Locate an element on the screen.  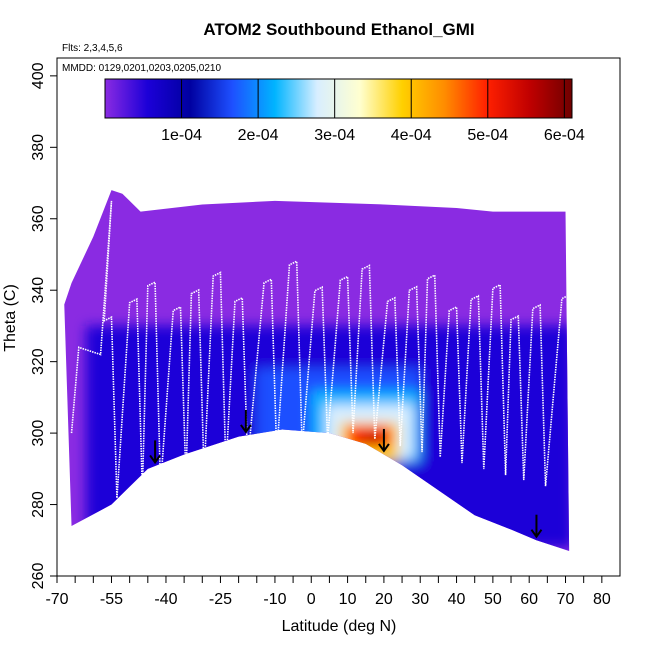
y-tick-label: 340 is located at coordinates (38, 290).